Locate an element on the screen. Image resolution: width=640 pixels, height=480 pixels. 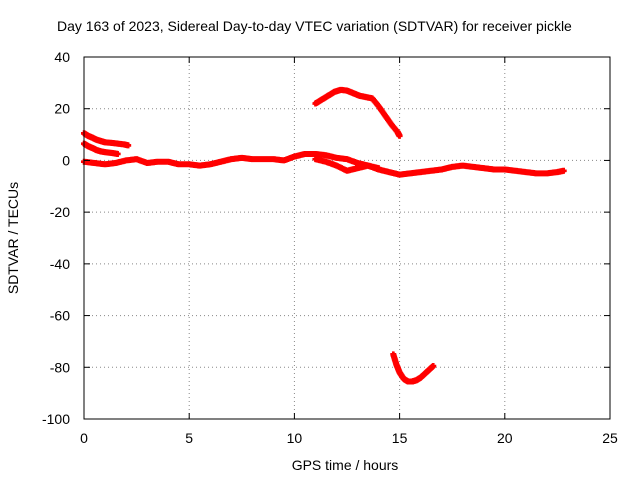
series-main-track is located at coordinates (324, 164).